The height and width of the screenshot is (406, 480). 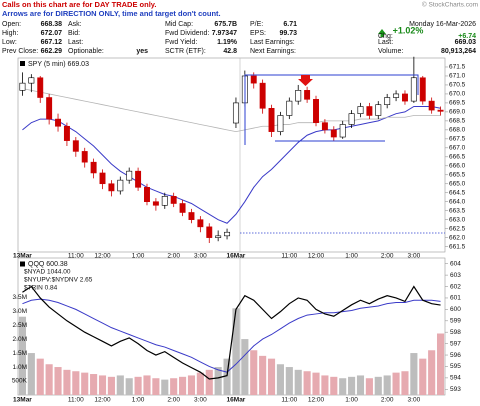 I want to click on y-tick-label: 661.5, so click(x=457, y=246).